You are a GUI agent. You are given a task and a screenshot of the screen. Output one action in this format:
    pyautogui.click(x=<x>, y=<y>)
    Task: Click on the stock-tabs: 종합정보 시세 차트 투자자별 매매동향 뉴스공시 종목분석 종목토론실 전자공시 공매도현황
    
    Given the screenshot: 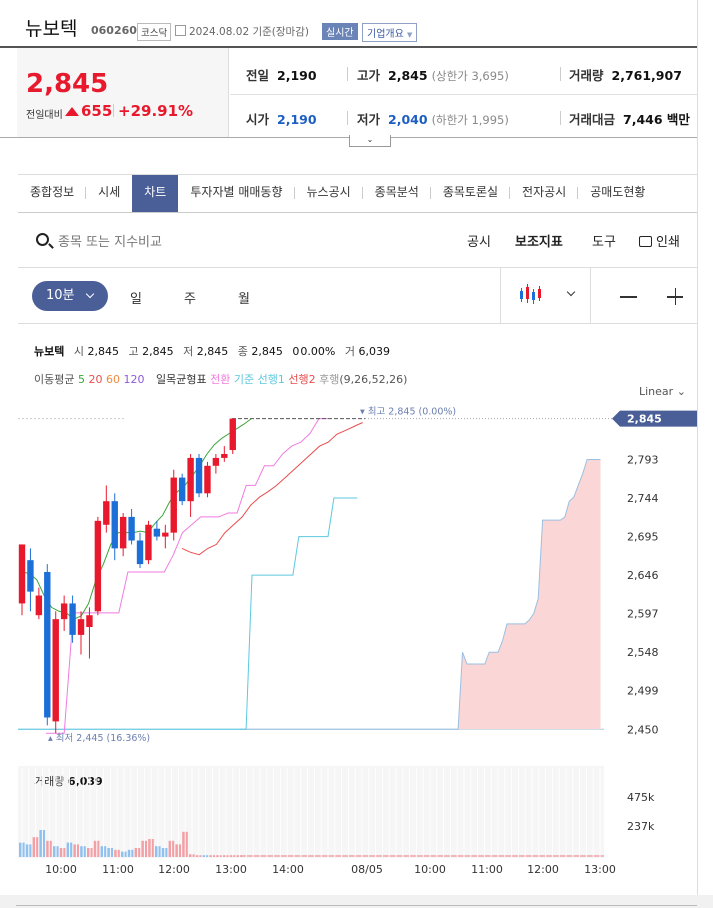 What is the action you would take?
    pyautogui.click(x=357, y=193)
    